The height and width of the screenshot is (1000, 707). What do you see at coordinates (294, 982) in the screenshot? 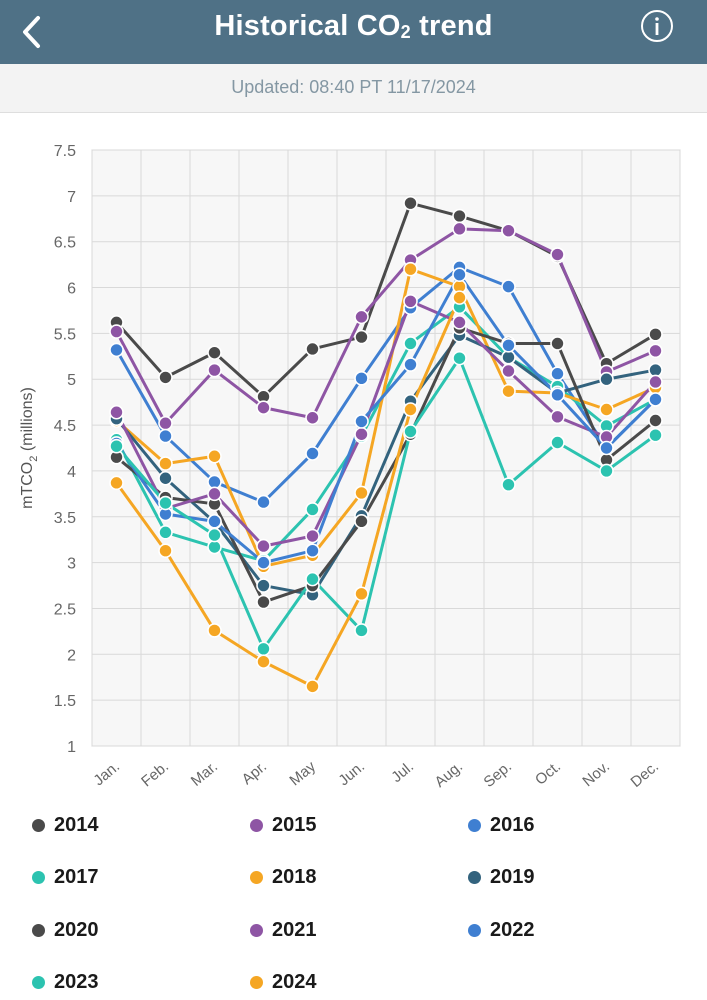
I see `legend-label: 2024` at bounding box center [294, 982].